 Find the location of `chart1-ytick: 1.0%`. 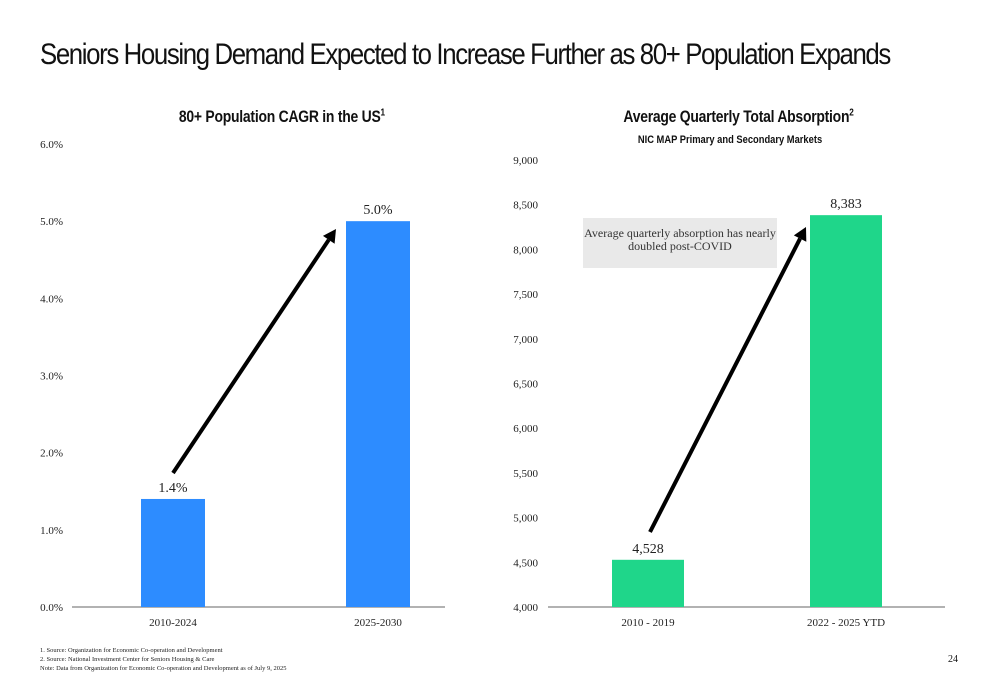

chart1-ytick: 1.0% is located at coordinates (51, 531).